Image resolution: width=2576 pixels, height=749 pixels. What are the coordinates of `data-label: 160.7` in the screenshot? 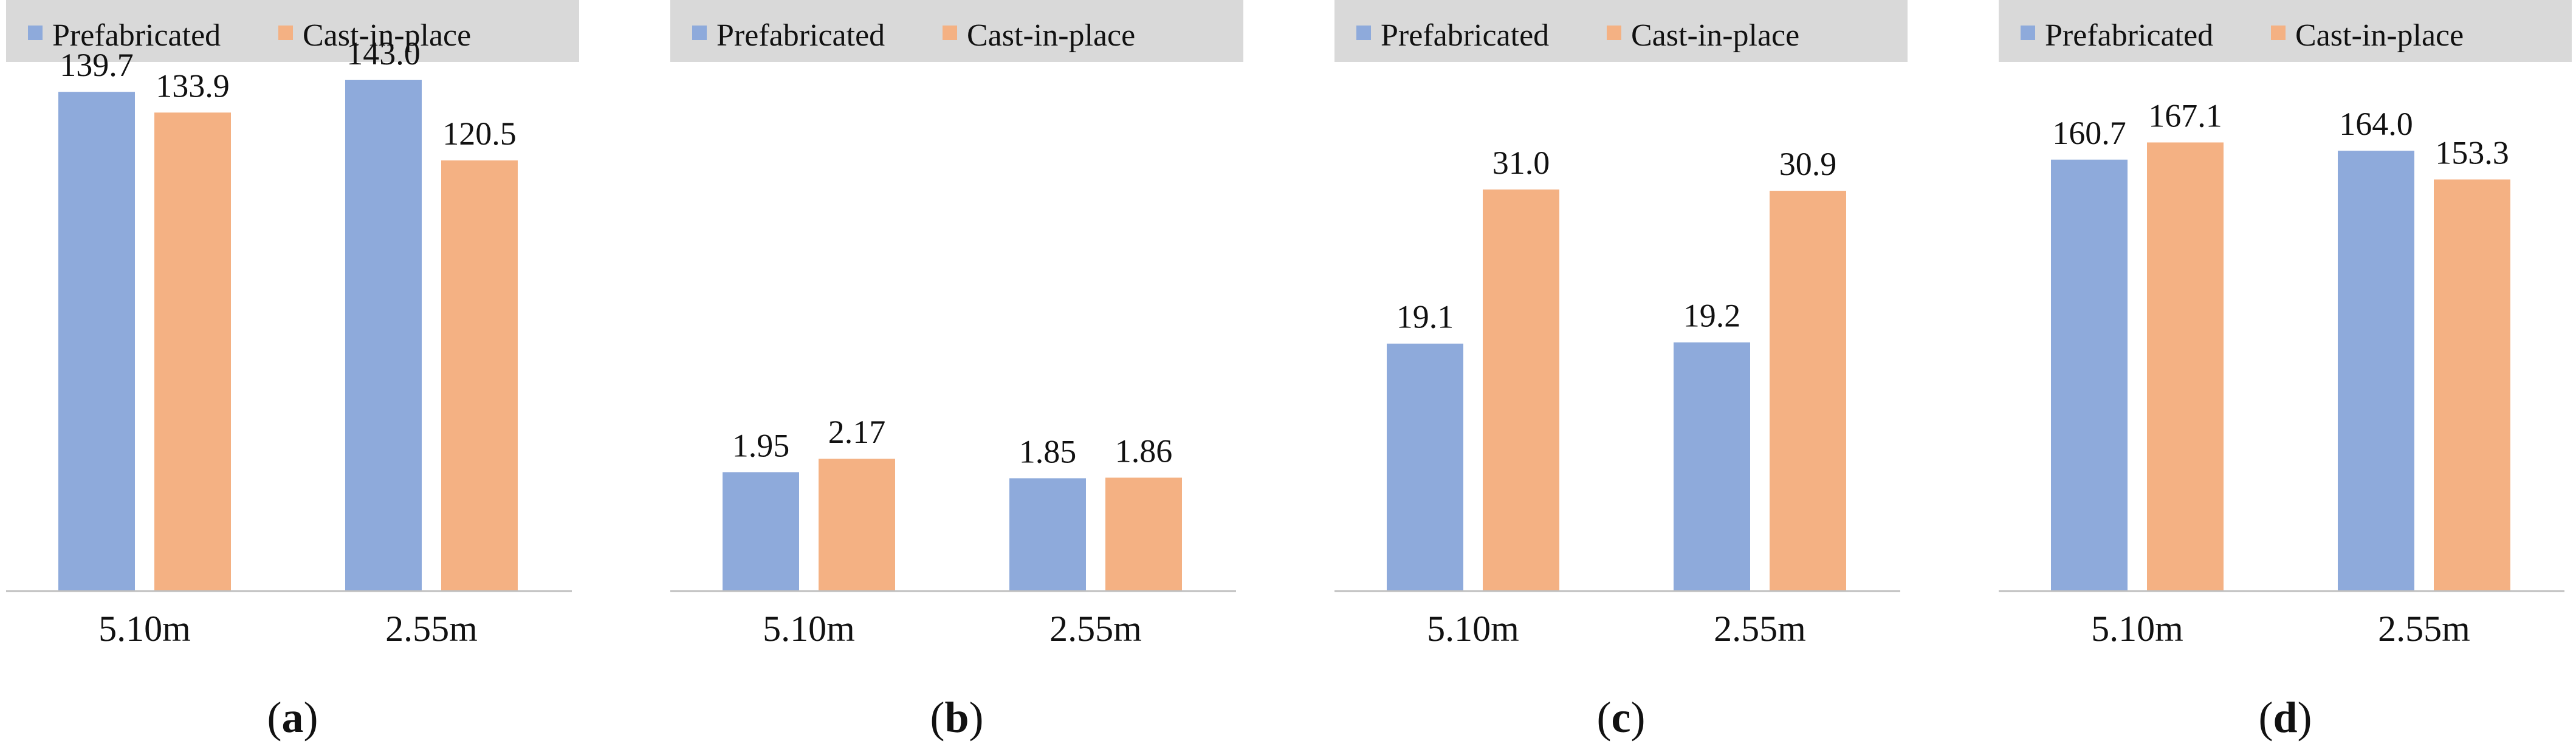 It's located at (2089, 133).